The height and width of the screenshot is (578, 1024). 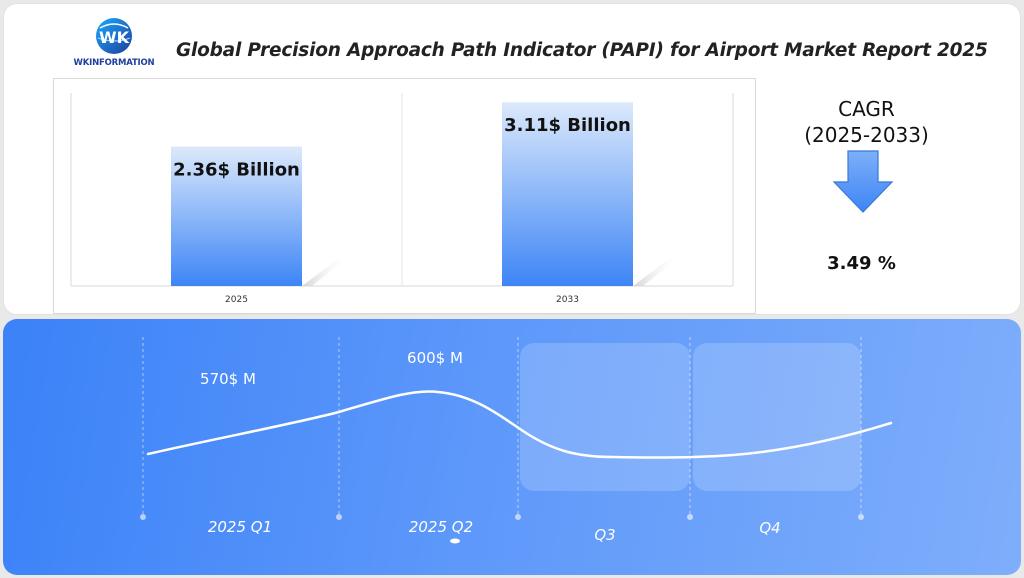 I want to click on svg-text: WK, so click(x=114, y=37).